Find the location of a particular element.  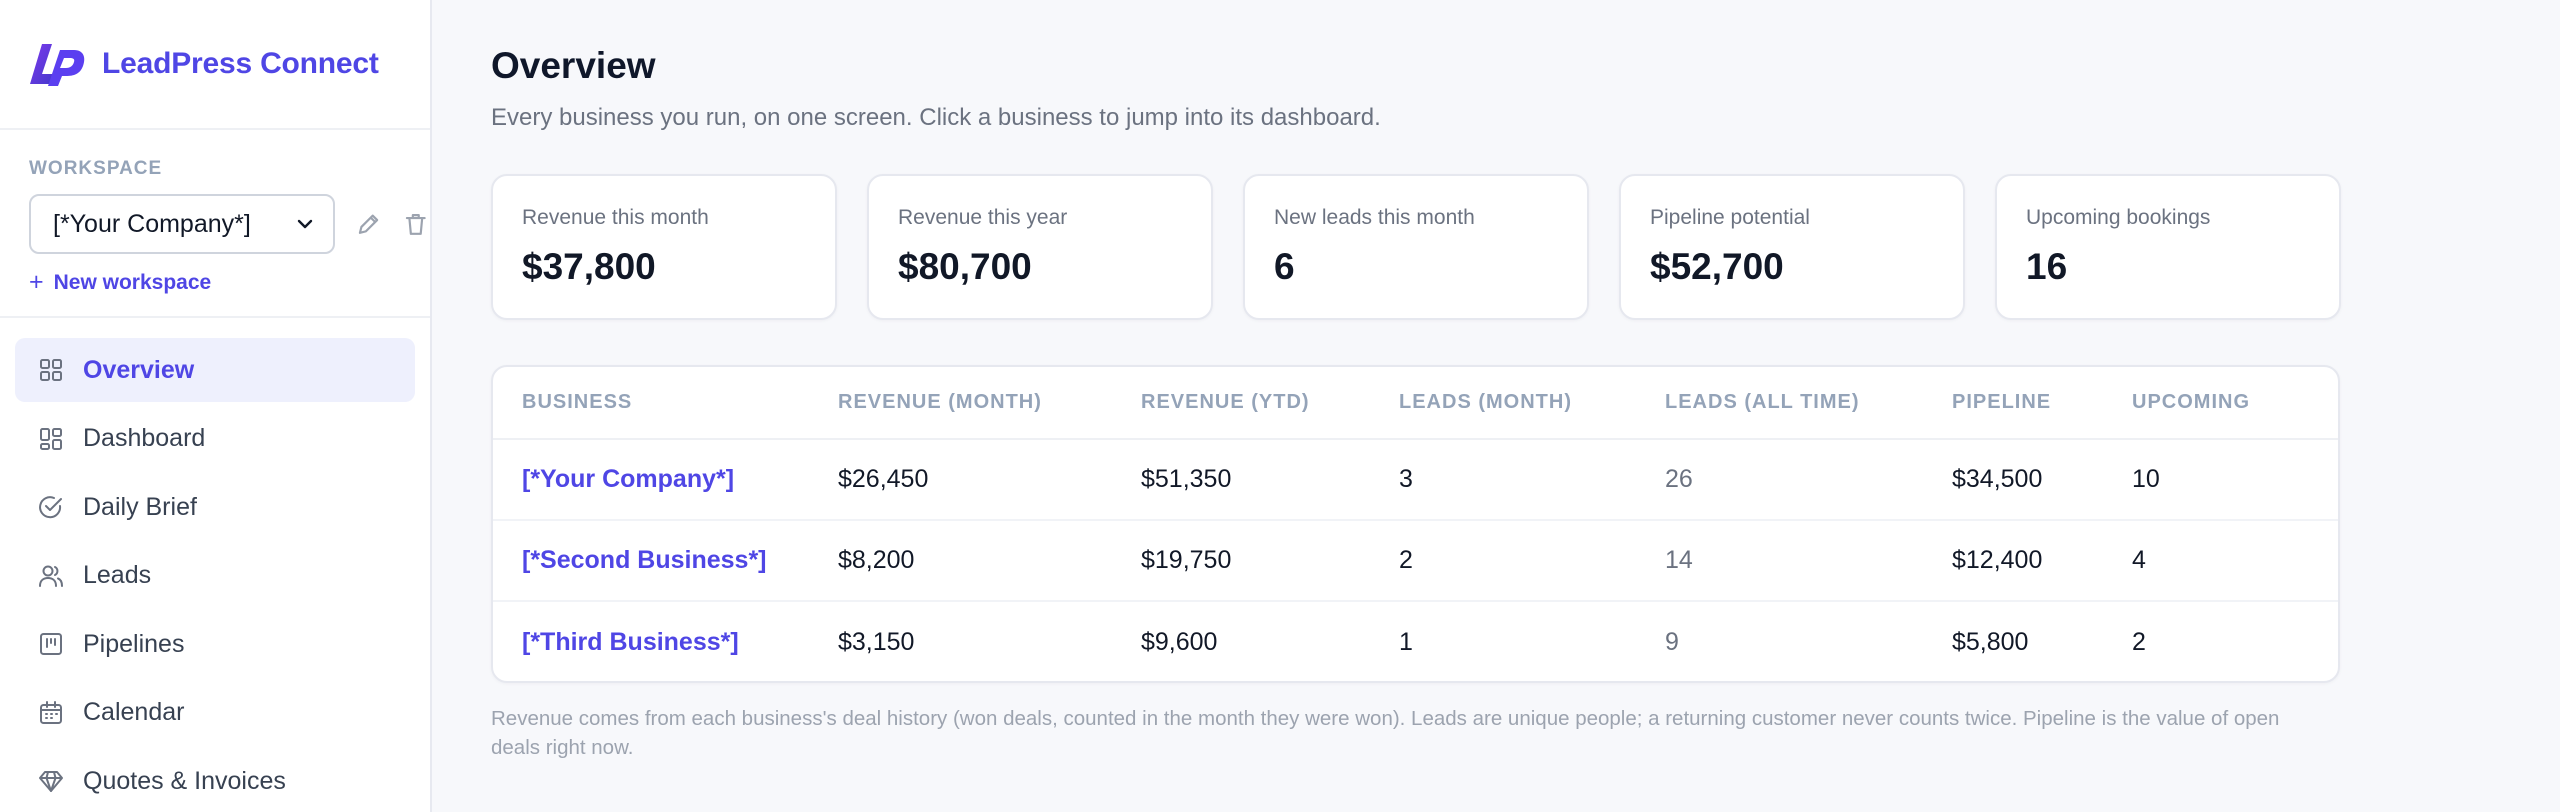

leadpress-logo-icon is located at coordinates (57, 65).